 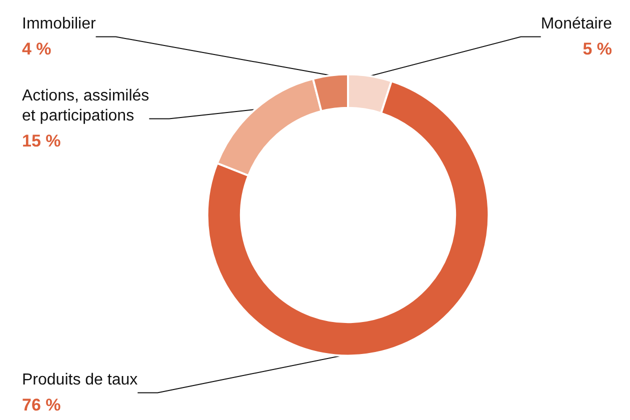 I want to click on data-label: 76 %, so click(x=41, y=405).